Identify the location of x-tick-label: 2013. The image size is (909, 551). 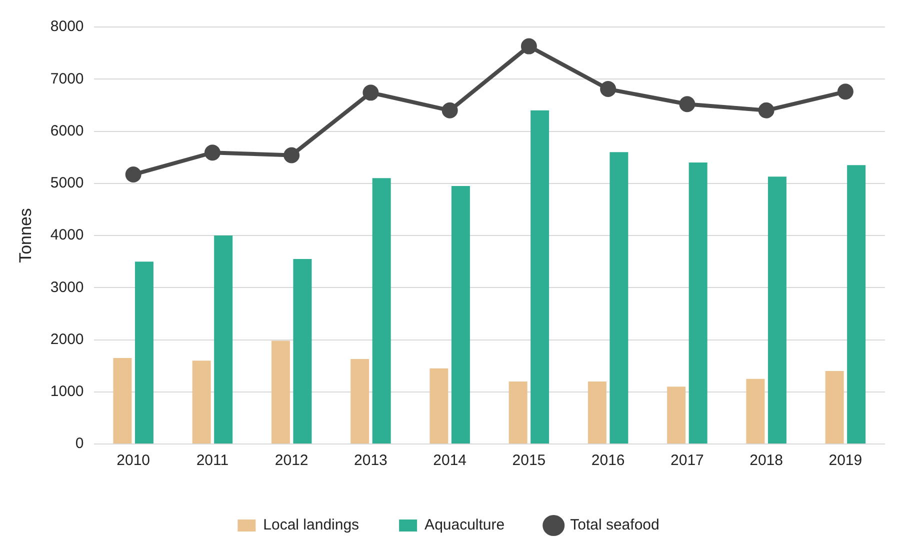
(371, 461).